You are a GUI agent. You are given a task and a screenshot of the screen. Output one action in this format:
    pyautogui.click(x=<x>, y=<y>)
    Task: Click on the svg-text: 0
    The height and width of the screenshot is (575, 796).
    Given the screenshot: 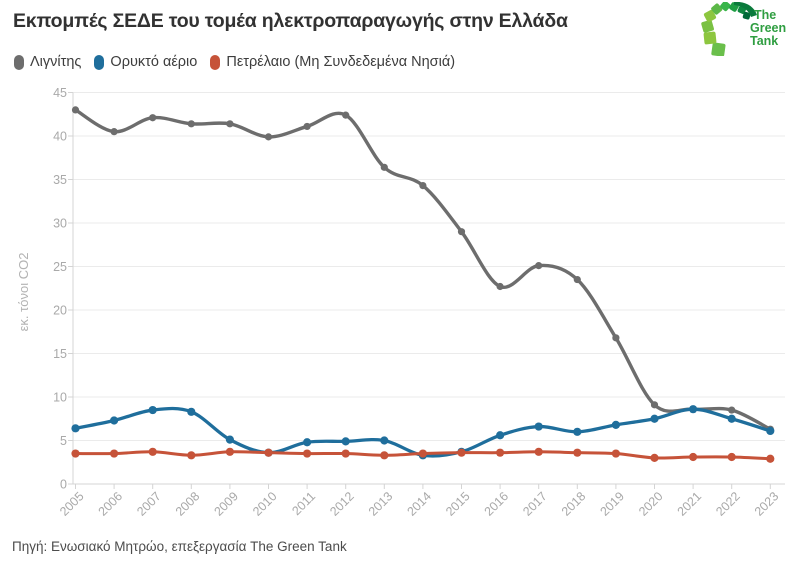 What is the action you would take?
    pyautogui.click(x=63, y=485)
    